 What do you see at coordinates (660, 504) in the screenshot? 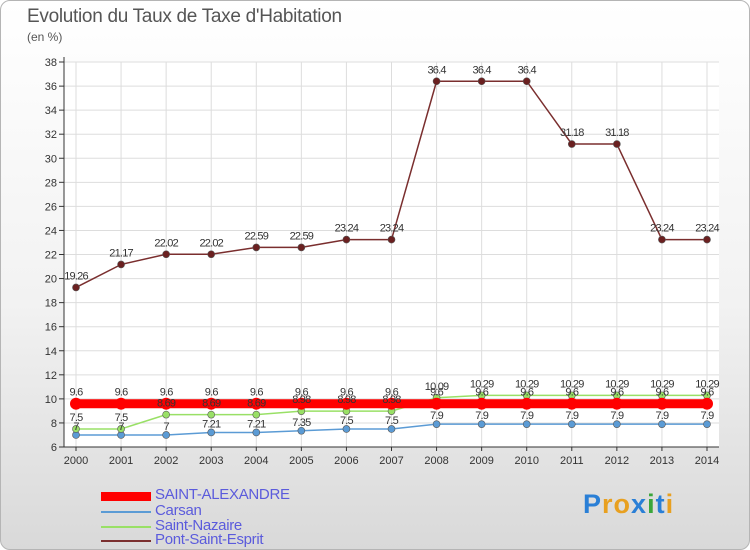
I see `logo-letter: t` at bounding box center [660, 504].